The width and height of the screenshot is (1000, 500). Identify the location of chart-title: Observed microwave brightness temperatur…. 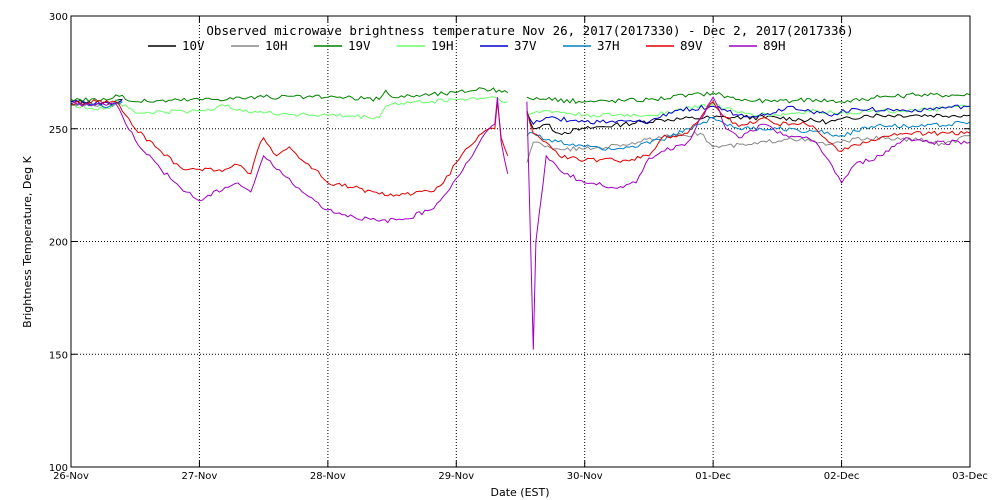
(529, 30).